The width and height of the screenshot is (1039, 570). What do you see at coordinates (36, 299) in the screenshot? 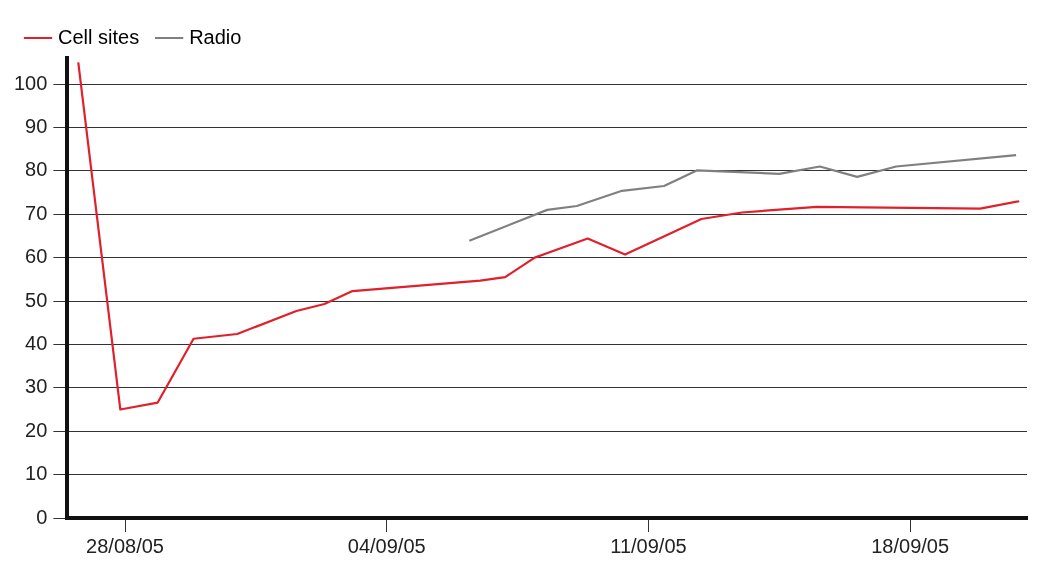
I see `y-tick-label: 50` at bounding box center [36, 299].